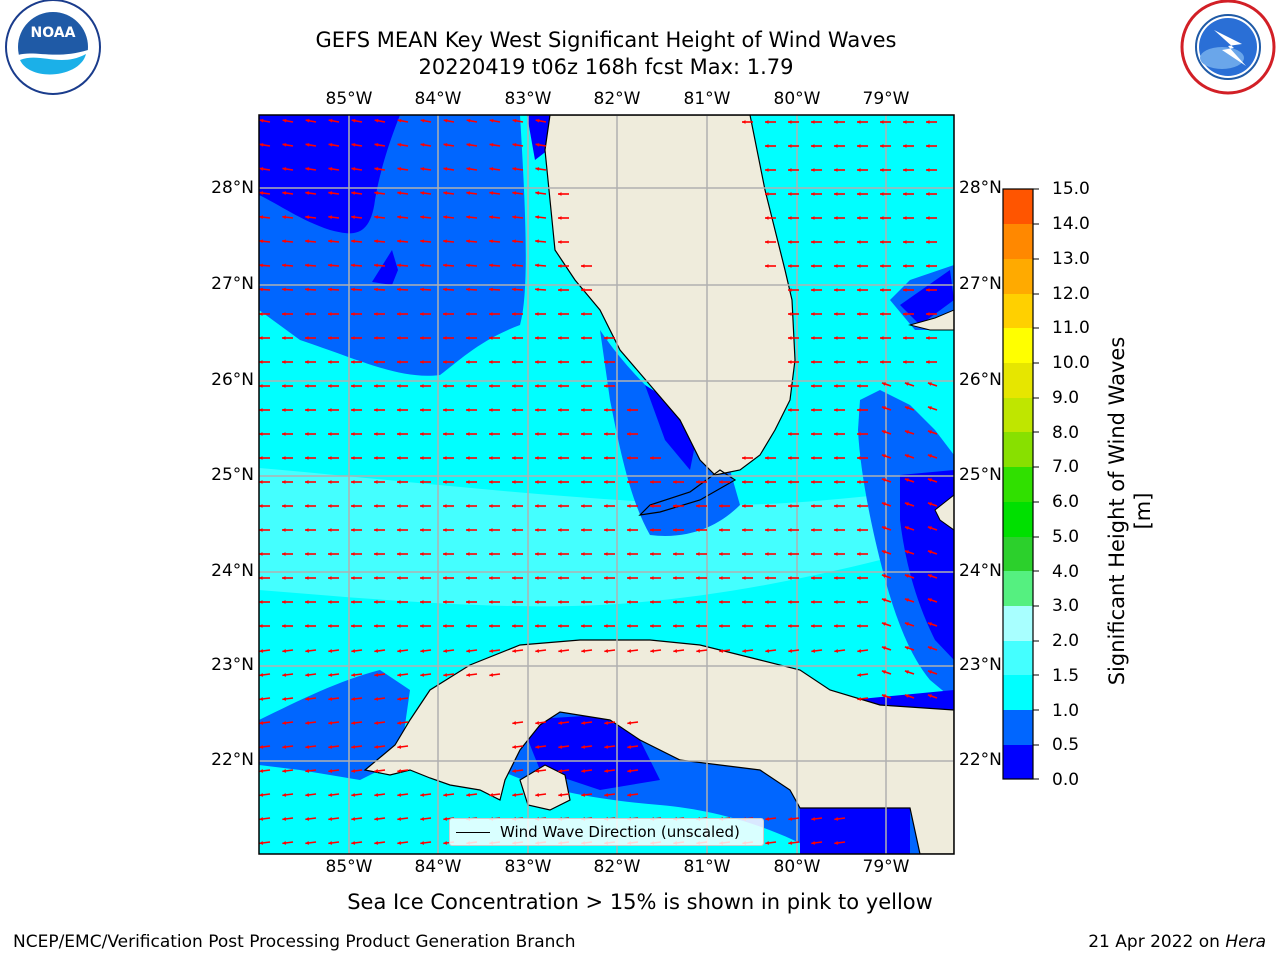 This screenshot has height=960, width=1280. Describe the element at coordinates (1066, 676) in the screenshot. I see `colorbar-tick-label: 1.5` at that location.